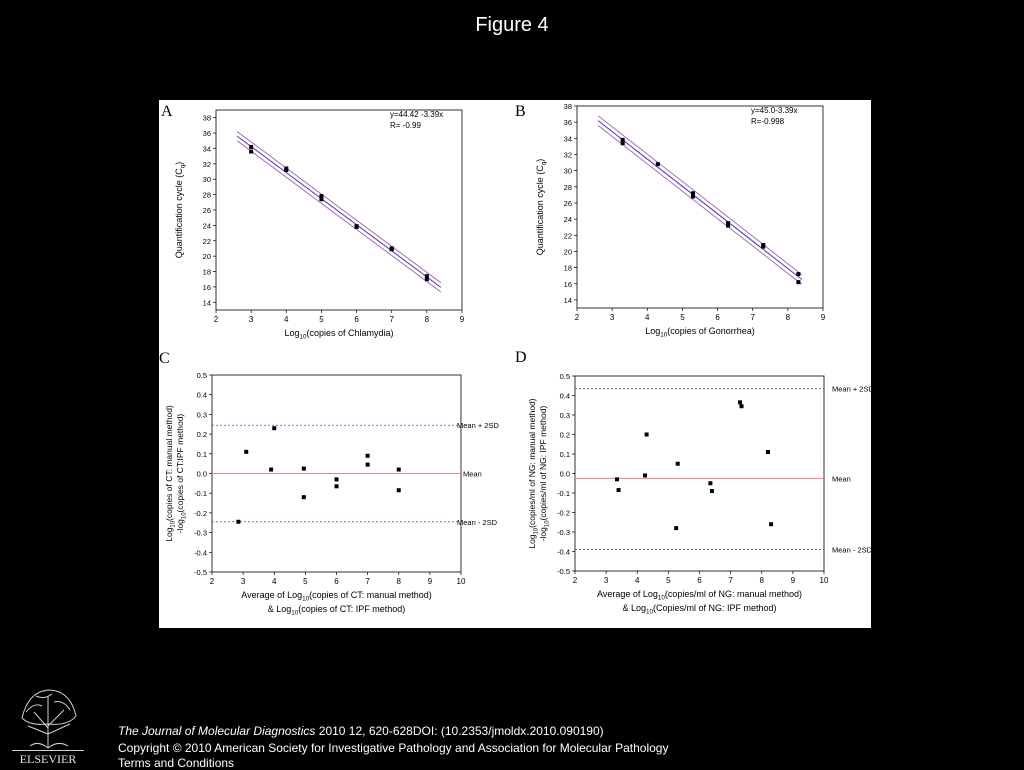 The image size is (1024, 770). Describe the element at coordinates (521, 357) in the screenshot. I see `panel-label: D` at that location.